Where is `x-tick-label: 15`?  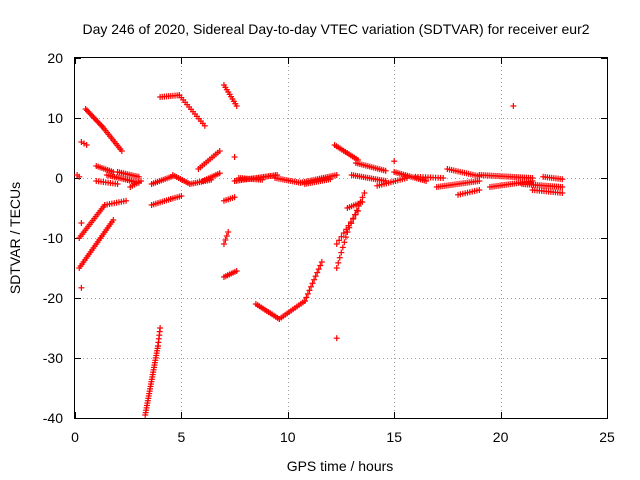
x-tick-label: 15 is located at coordinates (394, 437).